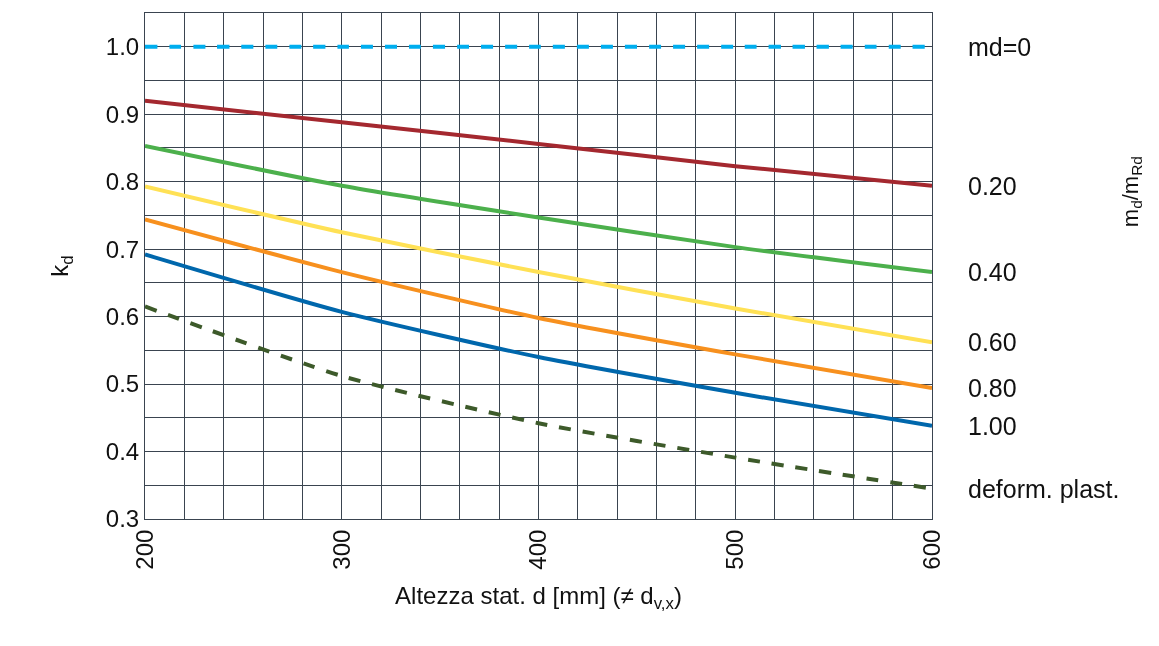 The height and width of the screenshot is (646, 1159). What do you see at coordinates (538, 597) in the screenshot?
I see `x-axis-title: Altezza stat. d [mm] (≠ d$_{v,x}$)` at bounding box center [538, 597].